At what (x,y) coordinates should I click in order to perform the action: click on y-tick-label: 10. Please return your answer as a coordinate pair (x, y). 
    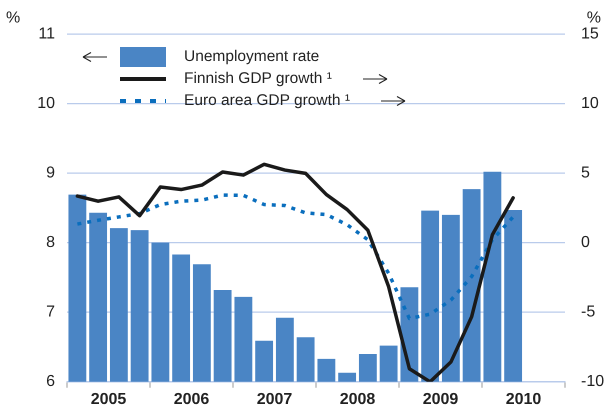
    Looking at the image, I should click on (46, 103).